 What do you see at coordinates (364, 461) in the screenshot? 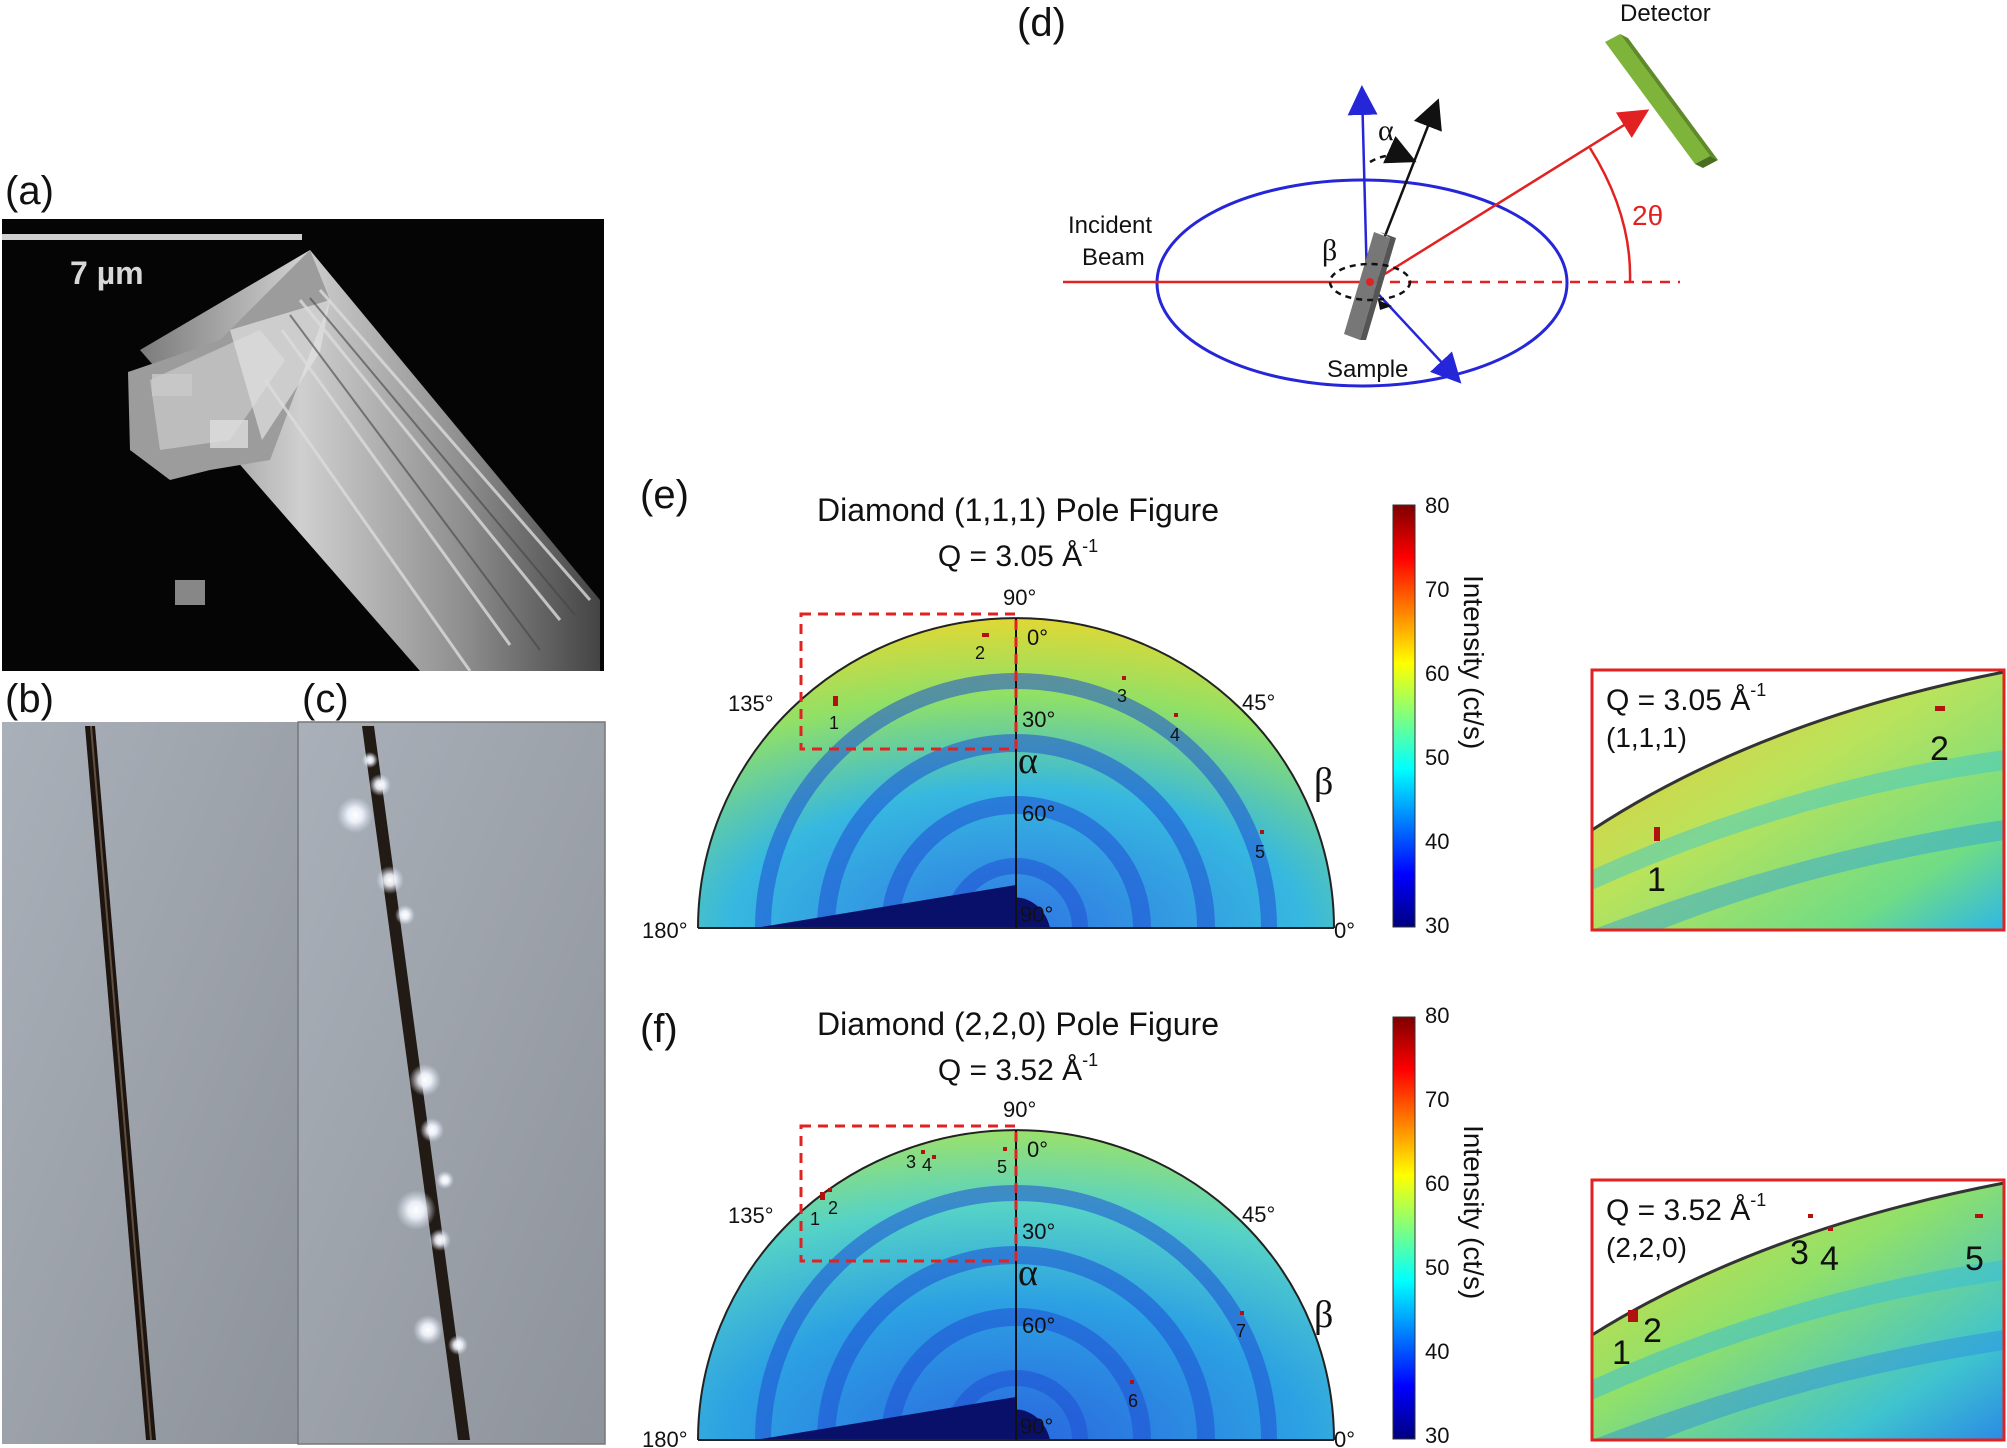
I see `sem-fiber` at bounding box center [364, 461].